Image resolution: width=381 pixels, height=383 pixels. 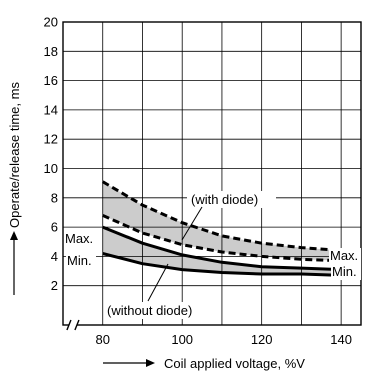 I want to click on label-with-diode: (with diode), so click(x=224, y=199).